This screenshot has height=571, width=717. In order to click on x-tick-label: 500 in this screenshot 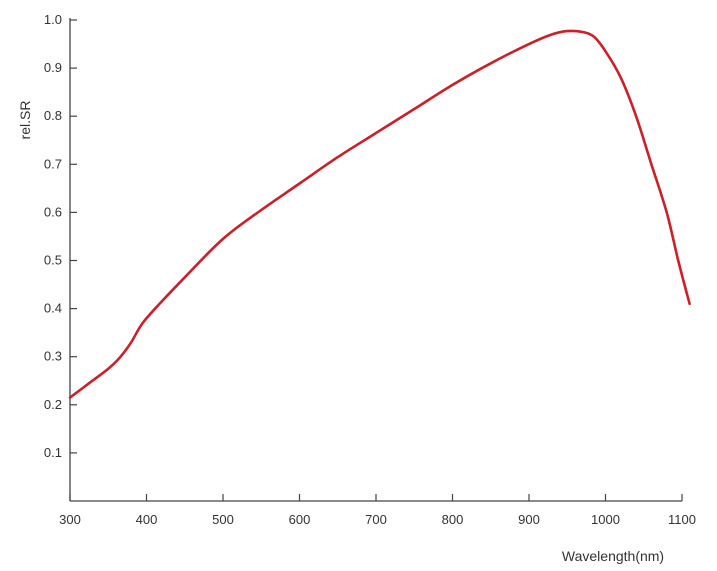, I will do `click(223, 519)`.